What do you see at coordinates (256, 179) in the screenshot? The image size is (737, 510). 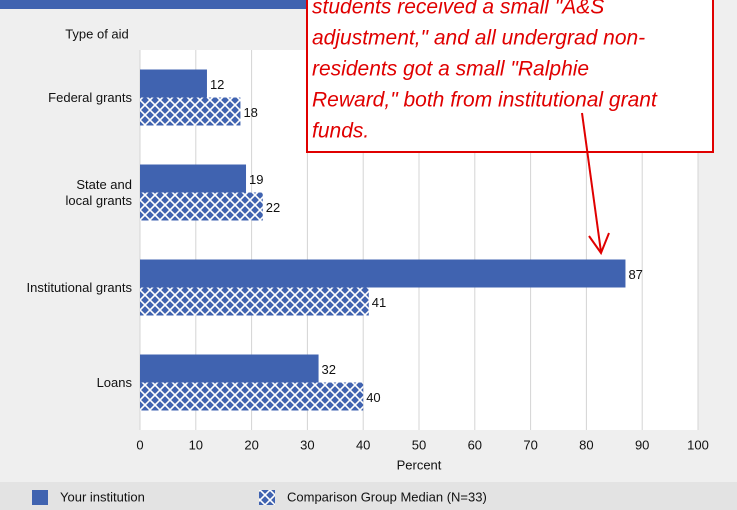 I see `data-label: 19` at bounding box center [256, 179].